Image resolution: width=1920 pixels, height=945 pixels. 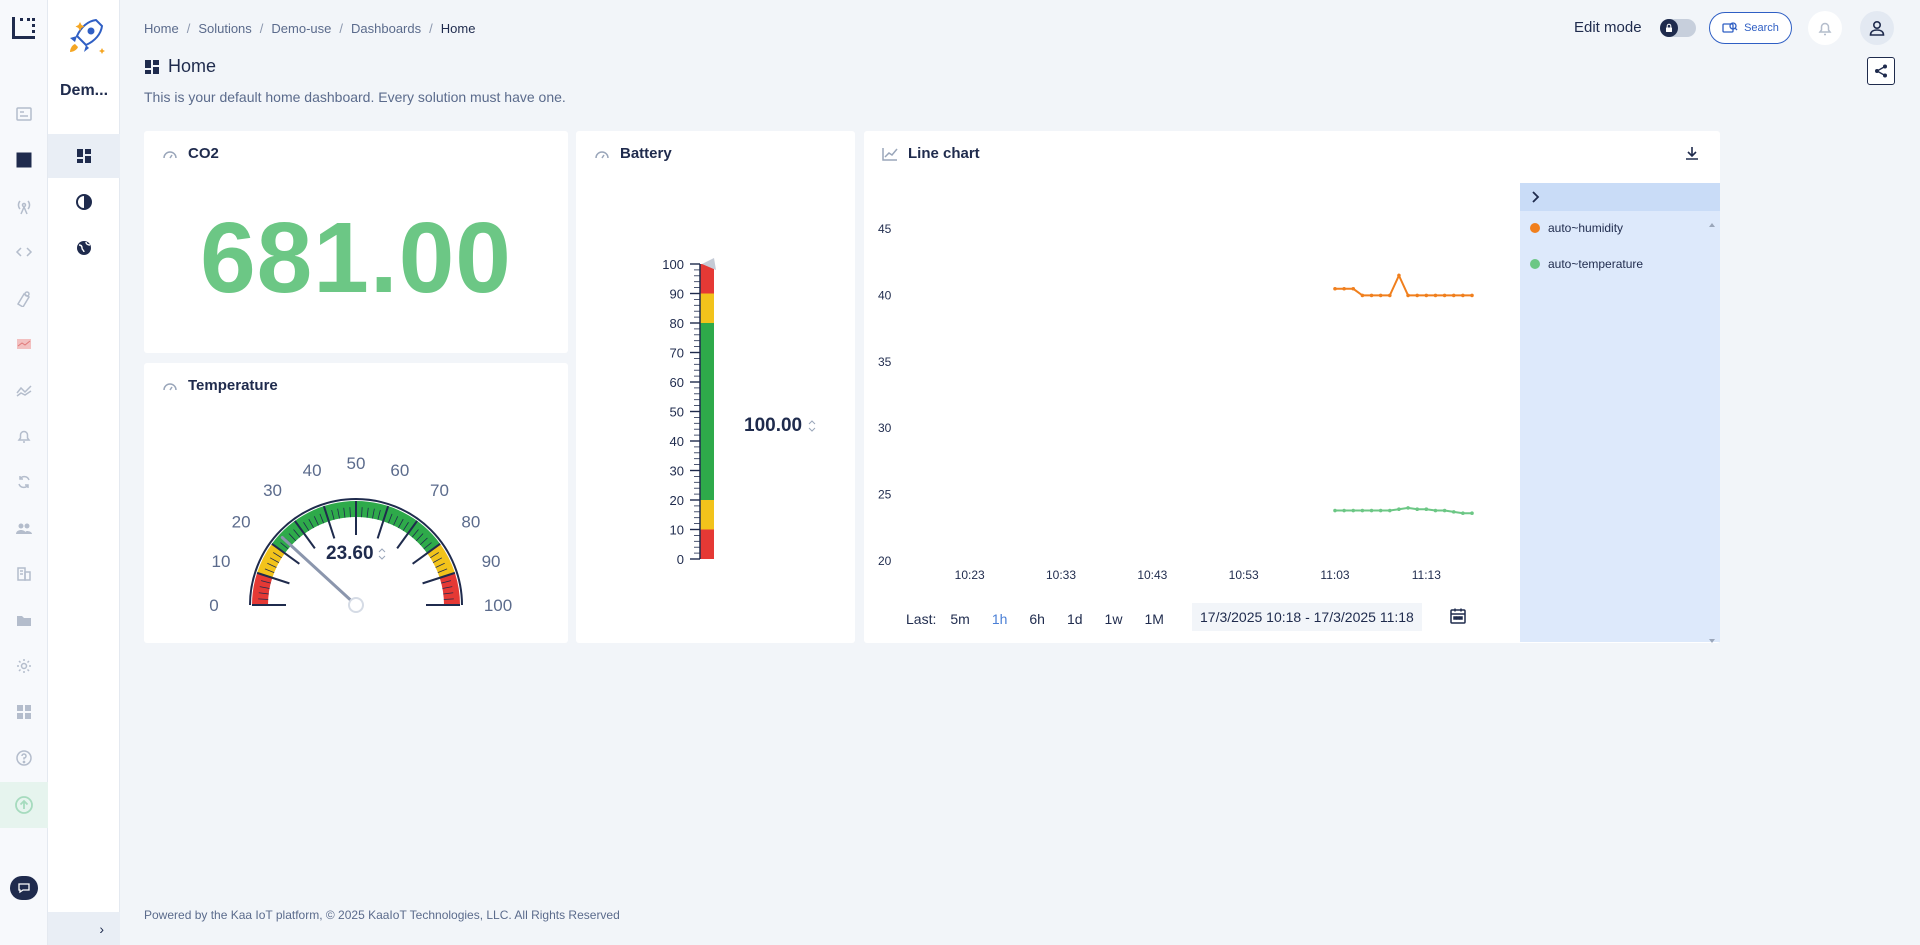 What do you see at coordinates (84, 202) in the screenshot?
I see `nav-theme-icon` at bounding box center [84, 202].